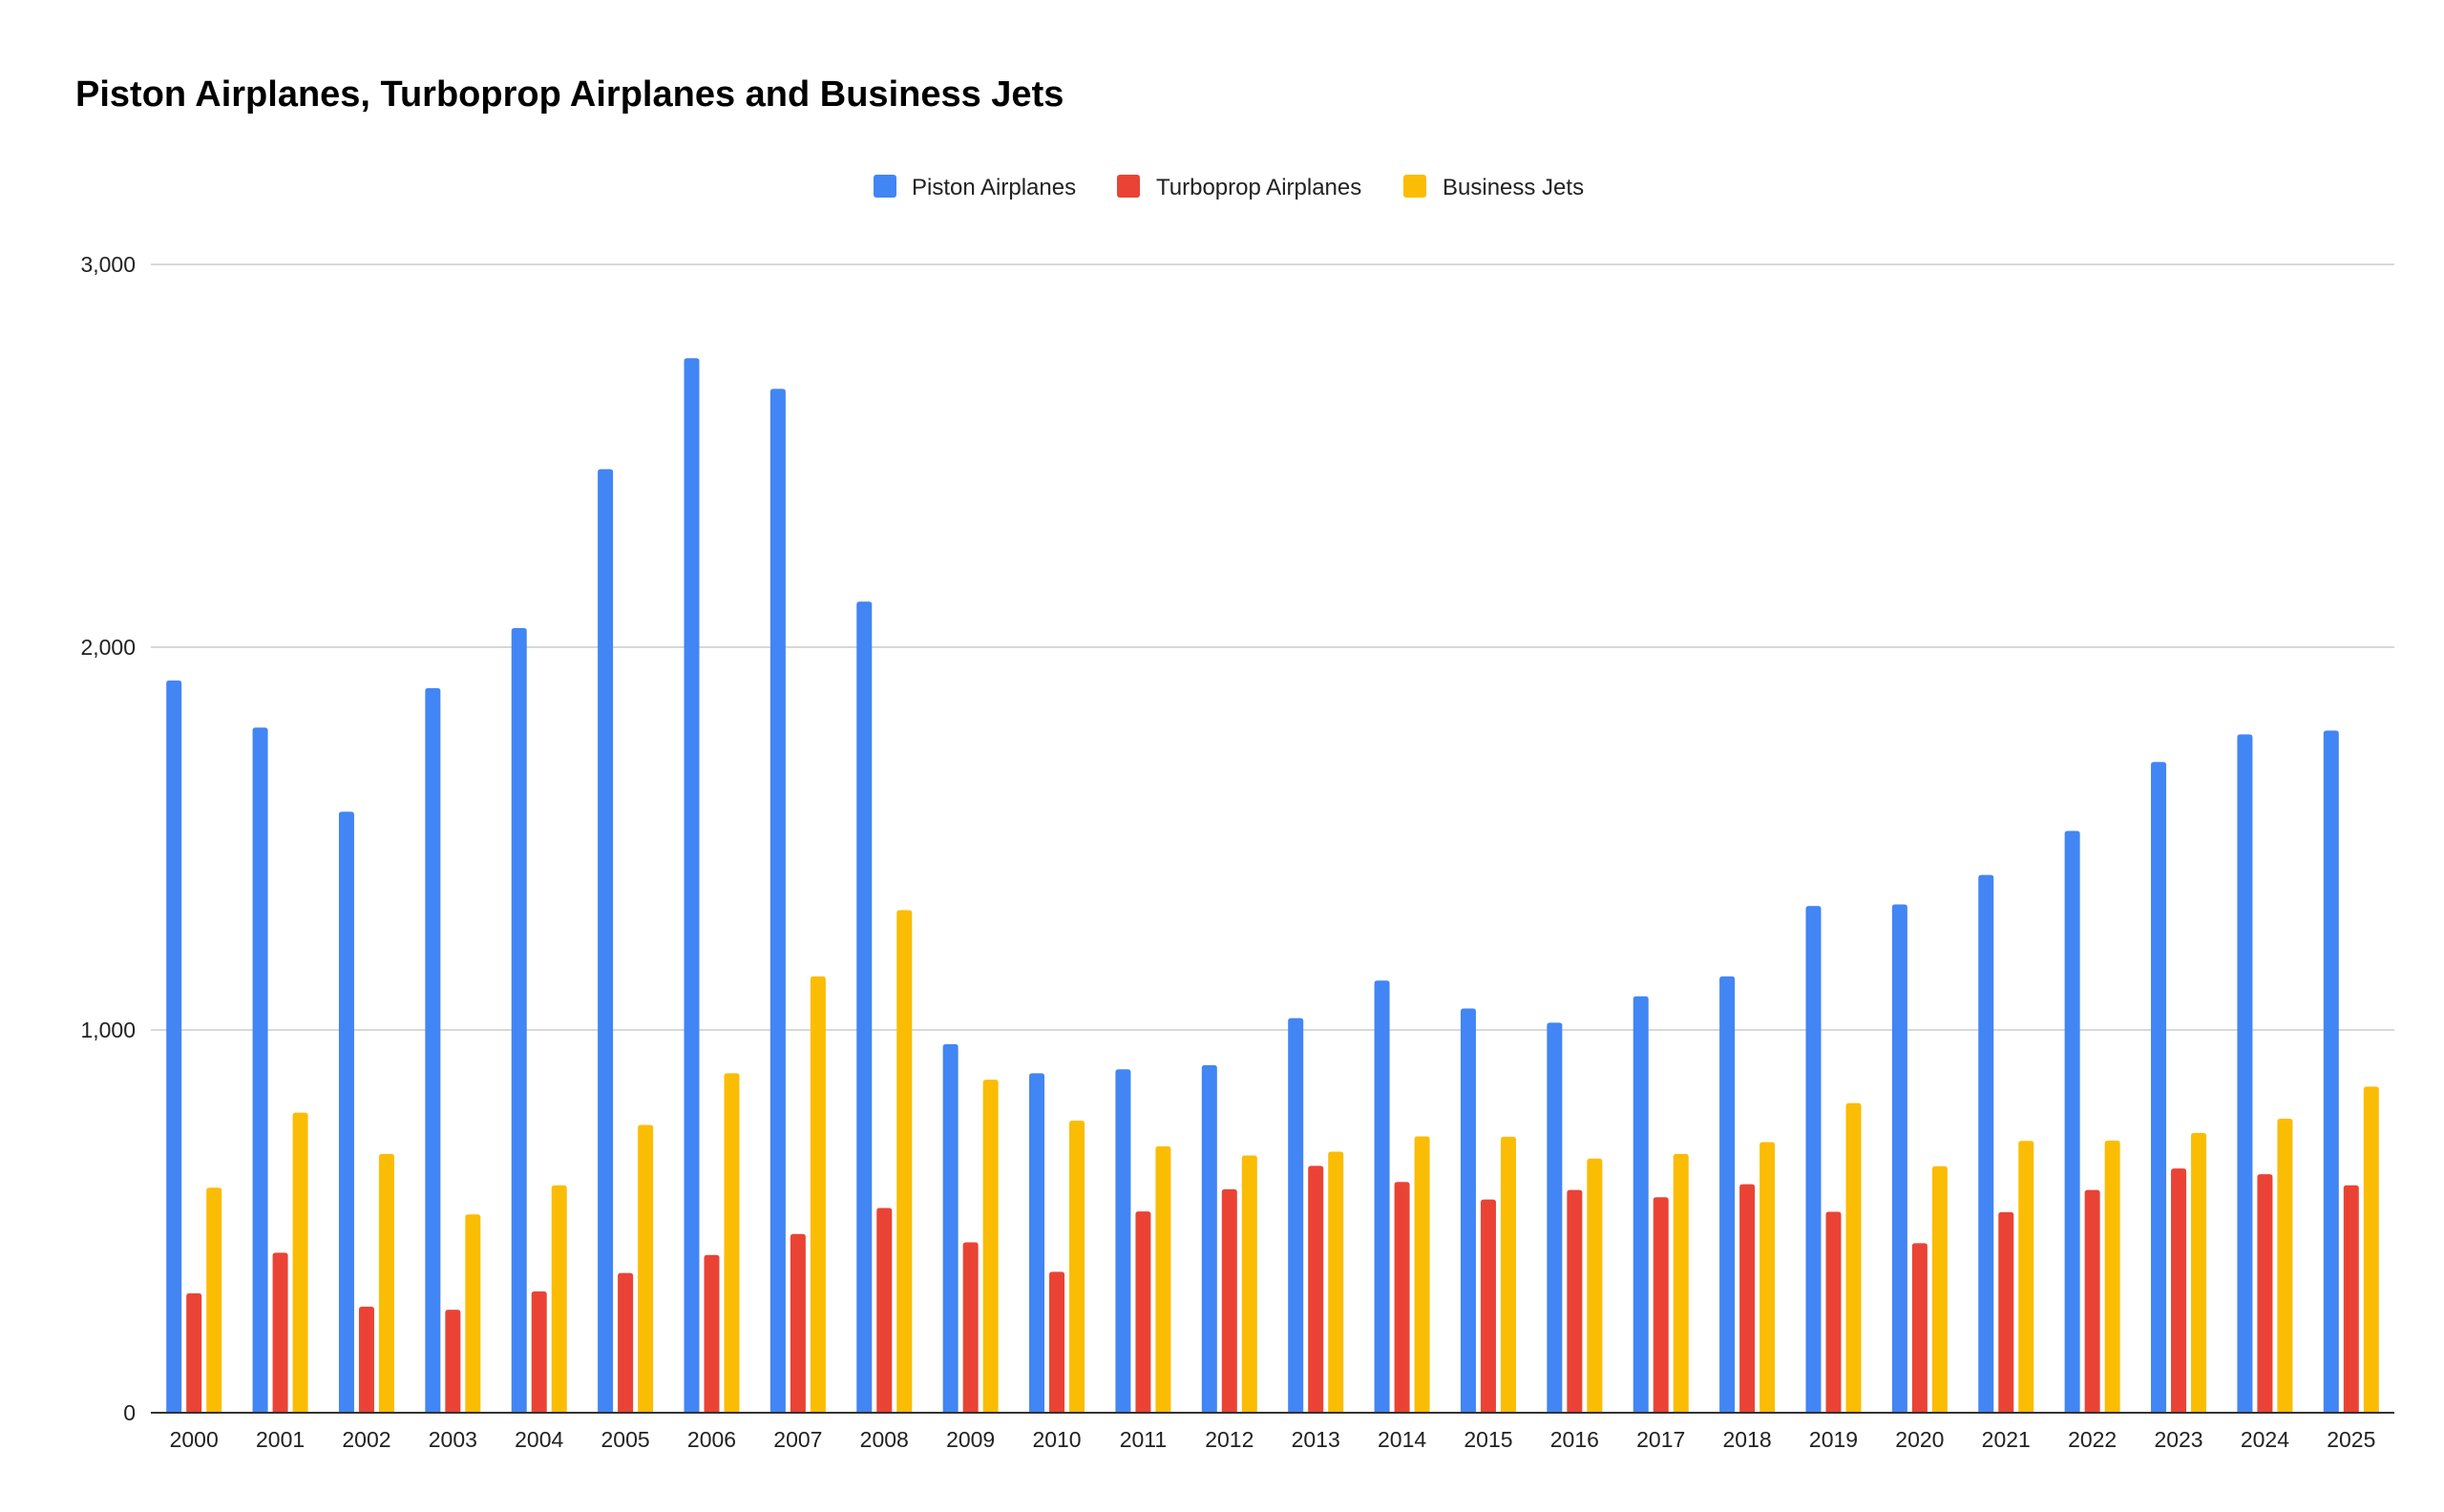 This screenshot has width=2444, height=1512. I want to click on x-tick-label: 2024, so click(2265, 1439).